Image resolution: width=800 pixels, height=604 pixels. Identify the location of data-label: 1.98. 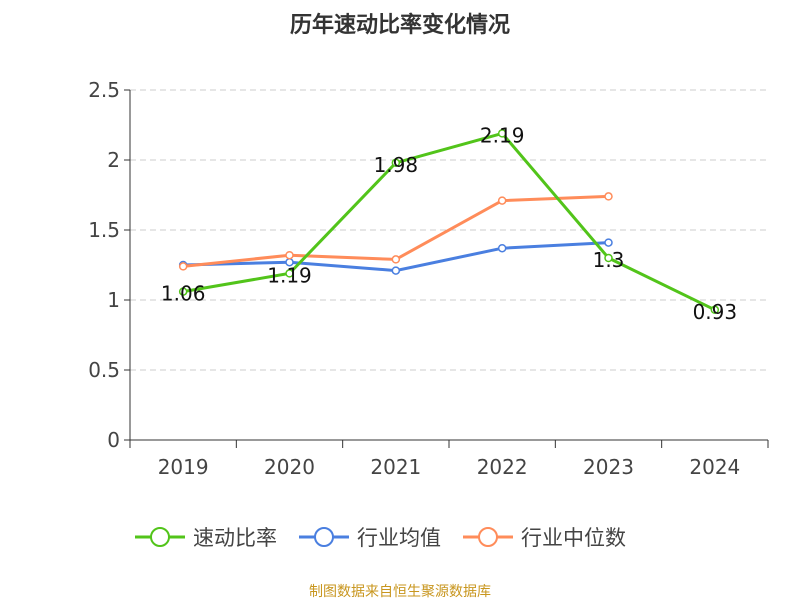
(396, 165).